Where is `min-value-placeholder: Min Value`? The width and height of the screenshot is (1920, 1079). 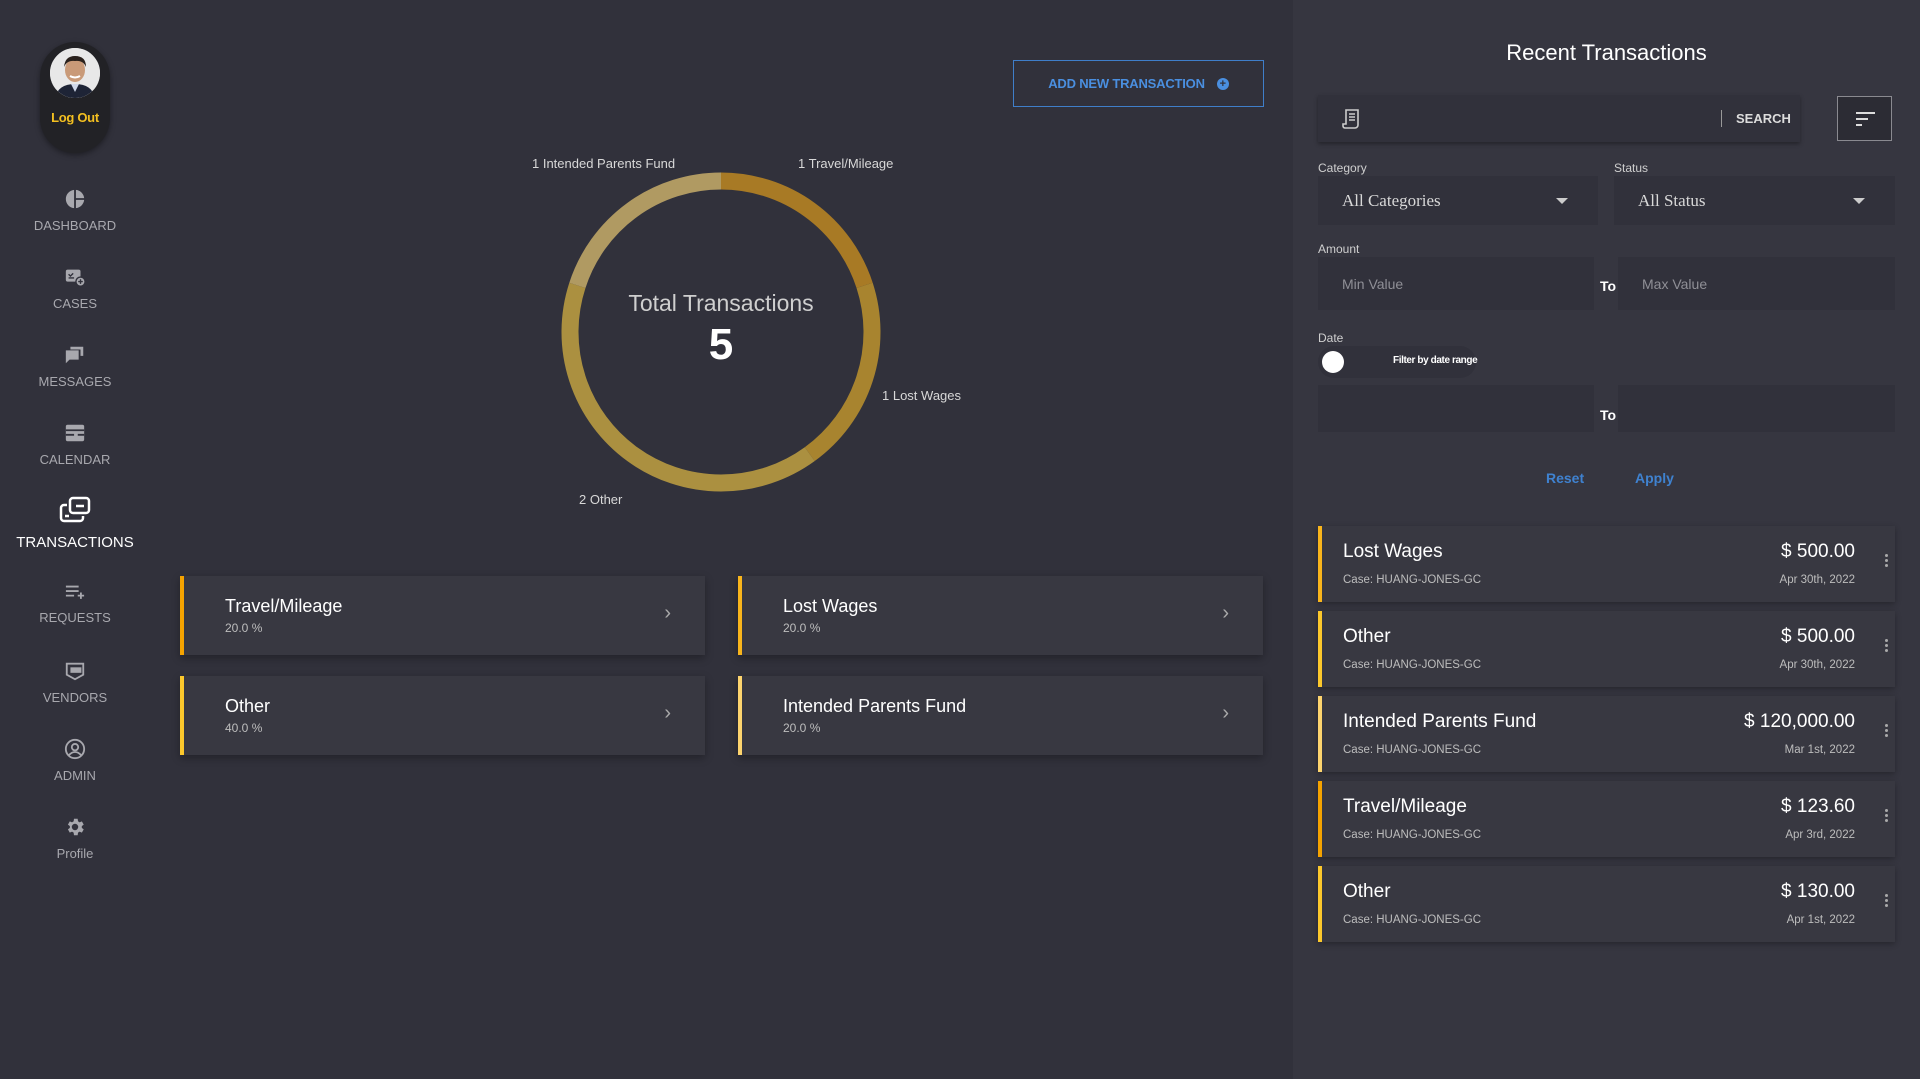
min-value-placeholder: Min Value is located at coordinates (1373, 283).